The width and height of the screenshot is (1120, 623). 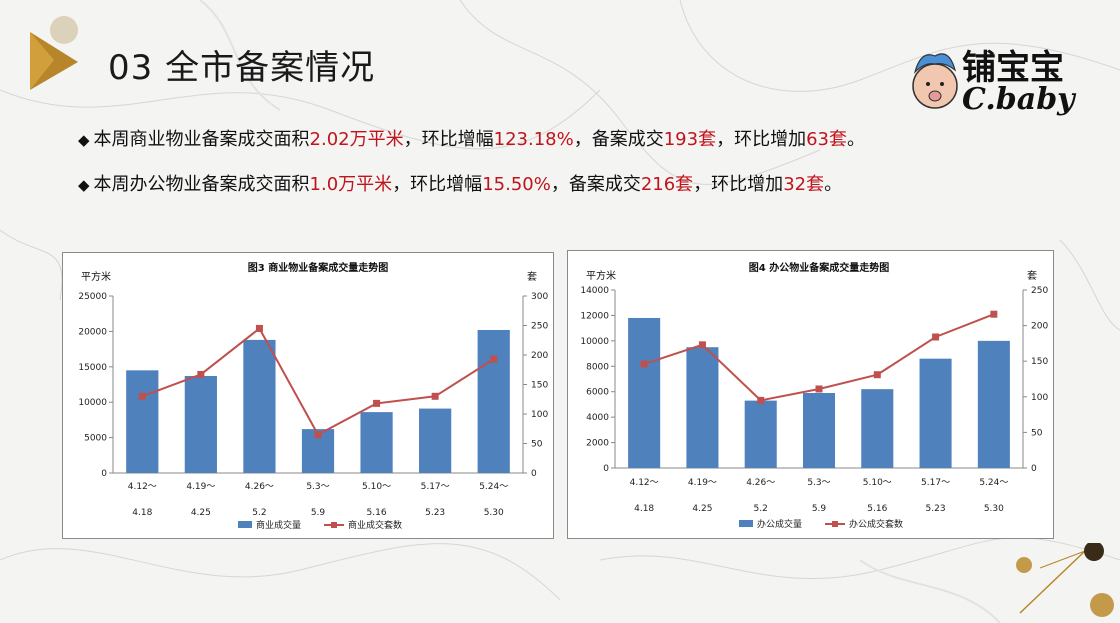 What do you see at coordinates (876, 524) in the screenshot?
I see `legend-line-label: 办公成交套数` at bounding box center [876, 524].